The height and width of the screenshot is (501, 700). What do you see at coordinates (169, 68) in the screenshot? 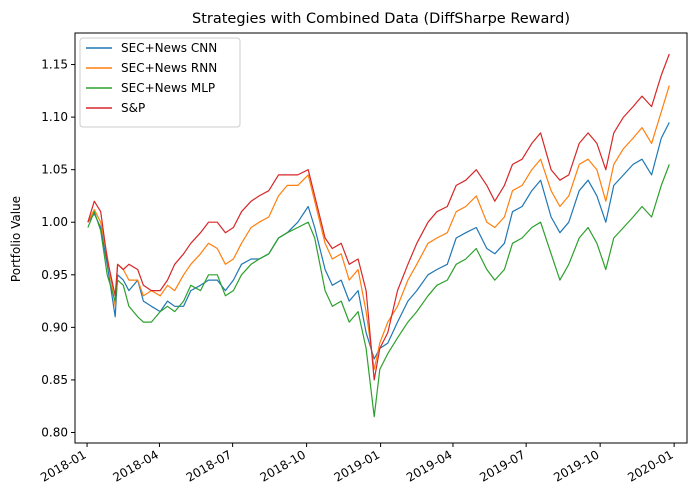
I see `legend-label-1: SEC+News RNN` at bounding box center [169, 68].